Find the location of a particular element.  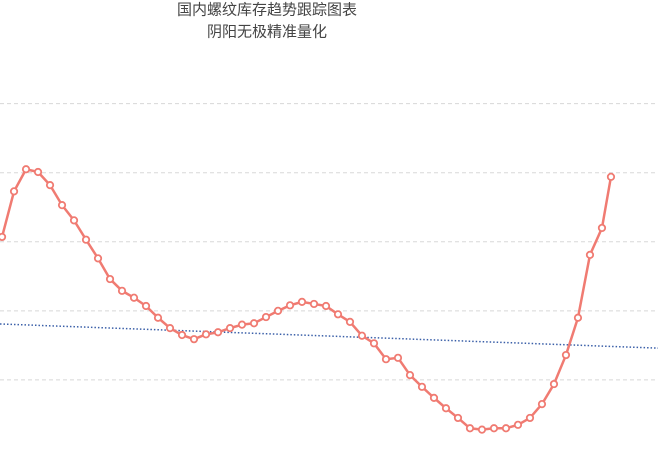

trend-line is located at coordinates (329, 336).